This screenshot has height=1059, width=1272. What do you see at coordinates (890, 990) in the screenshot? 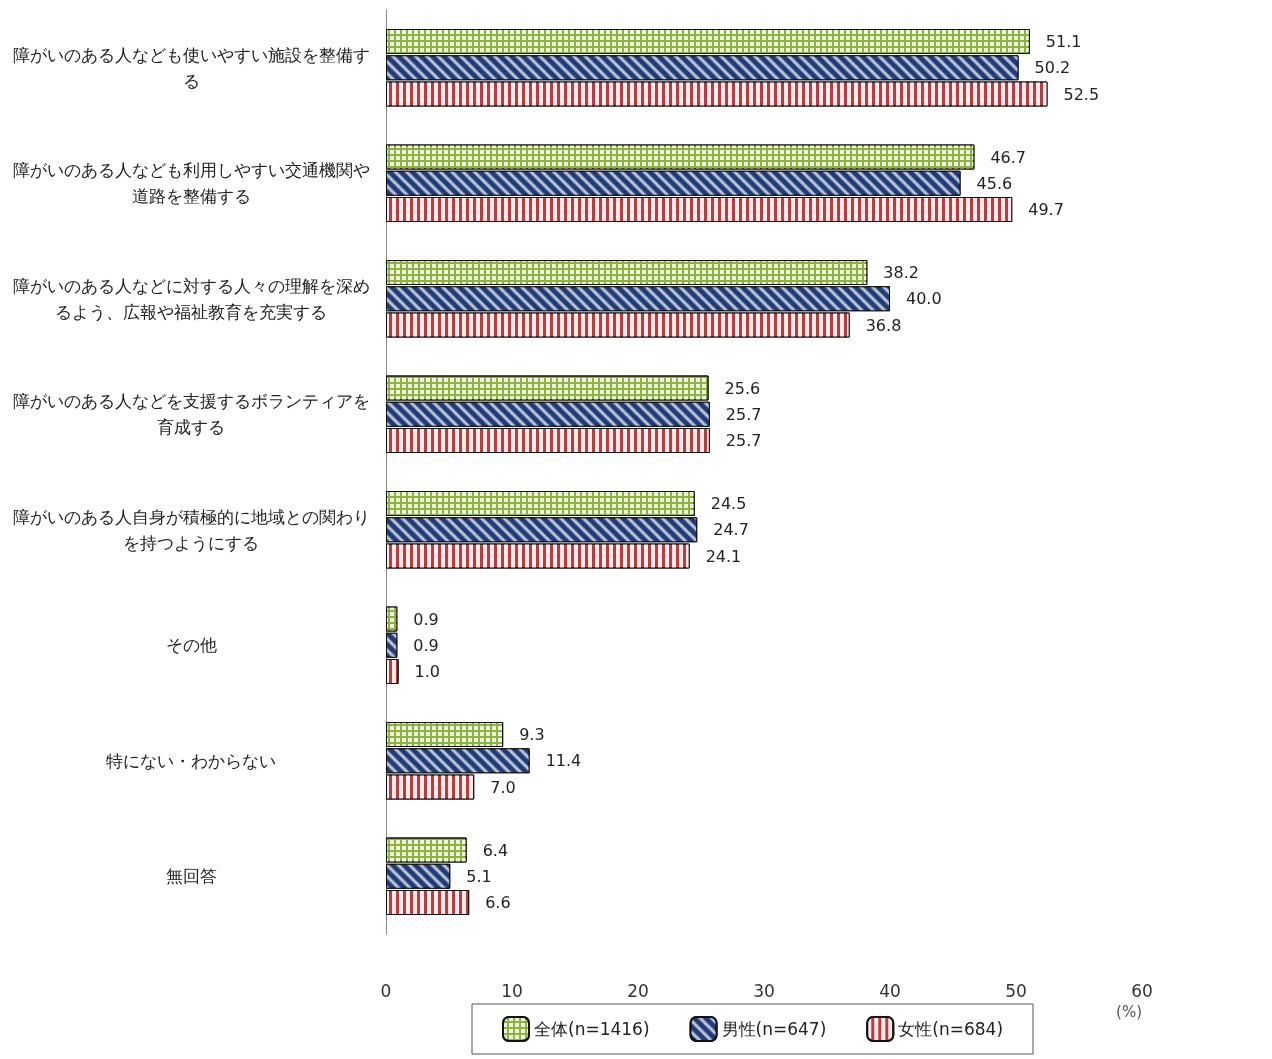
I see `x-tick-label: 40` at bounding box center [890, 990].